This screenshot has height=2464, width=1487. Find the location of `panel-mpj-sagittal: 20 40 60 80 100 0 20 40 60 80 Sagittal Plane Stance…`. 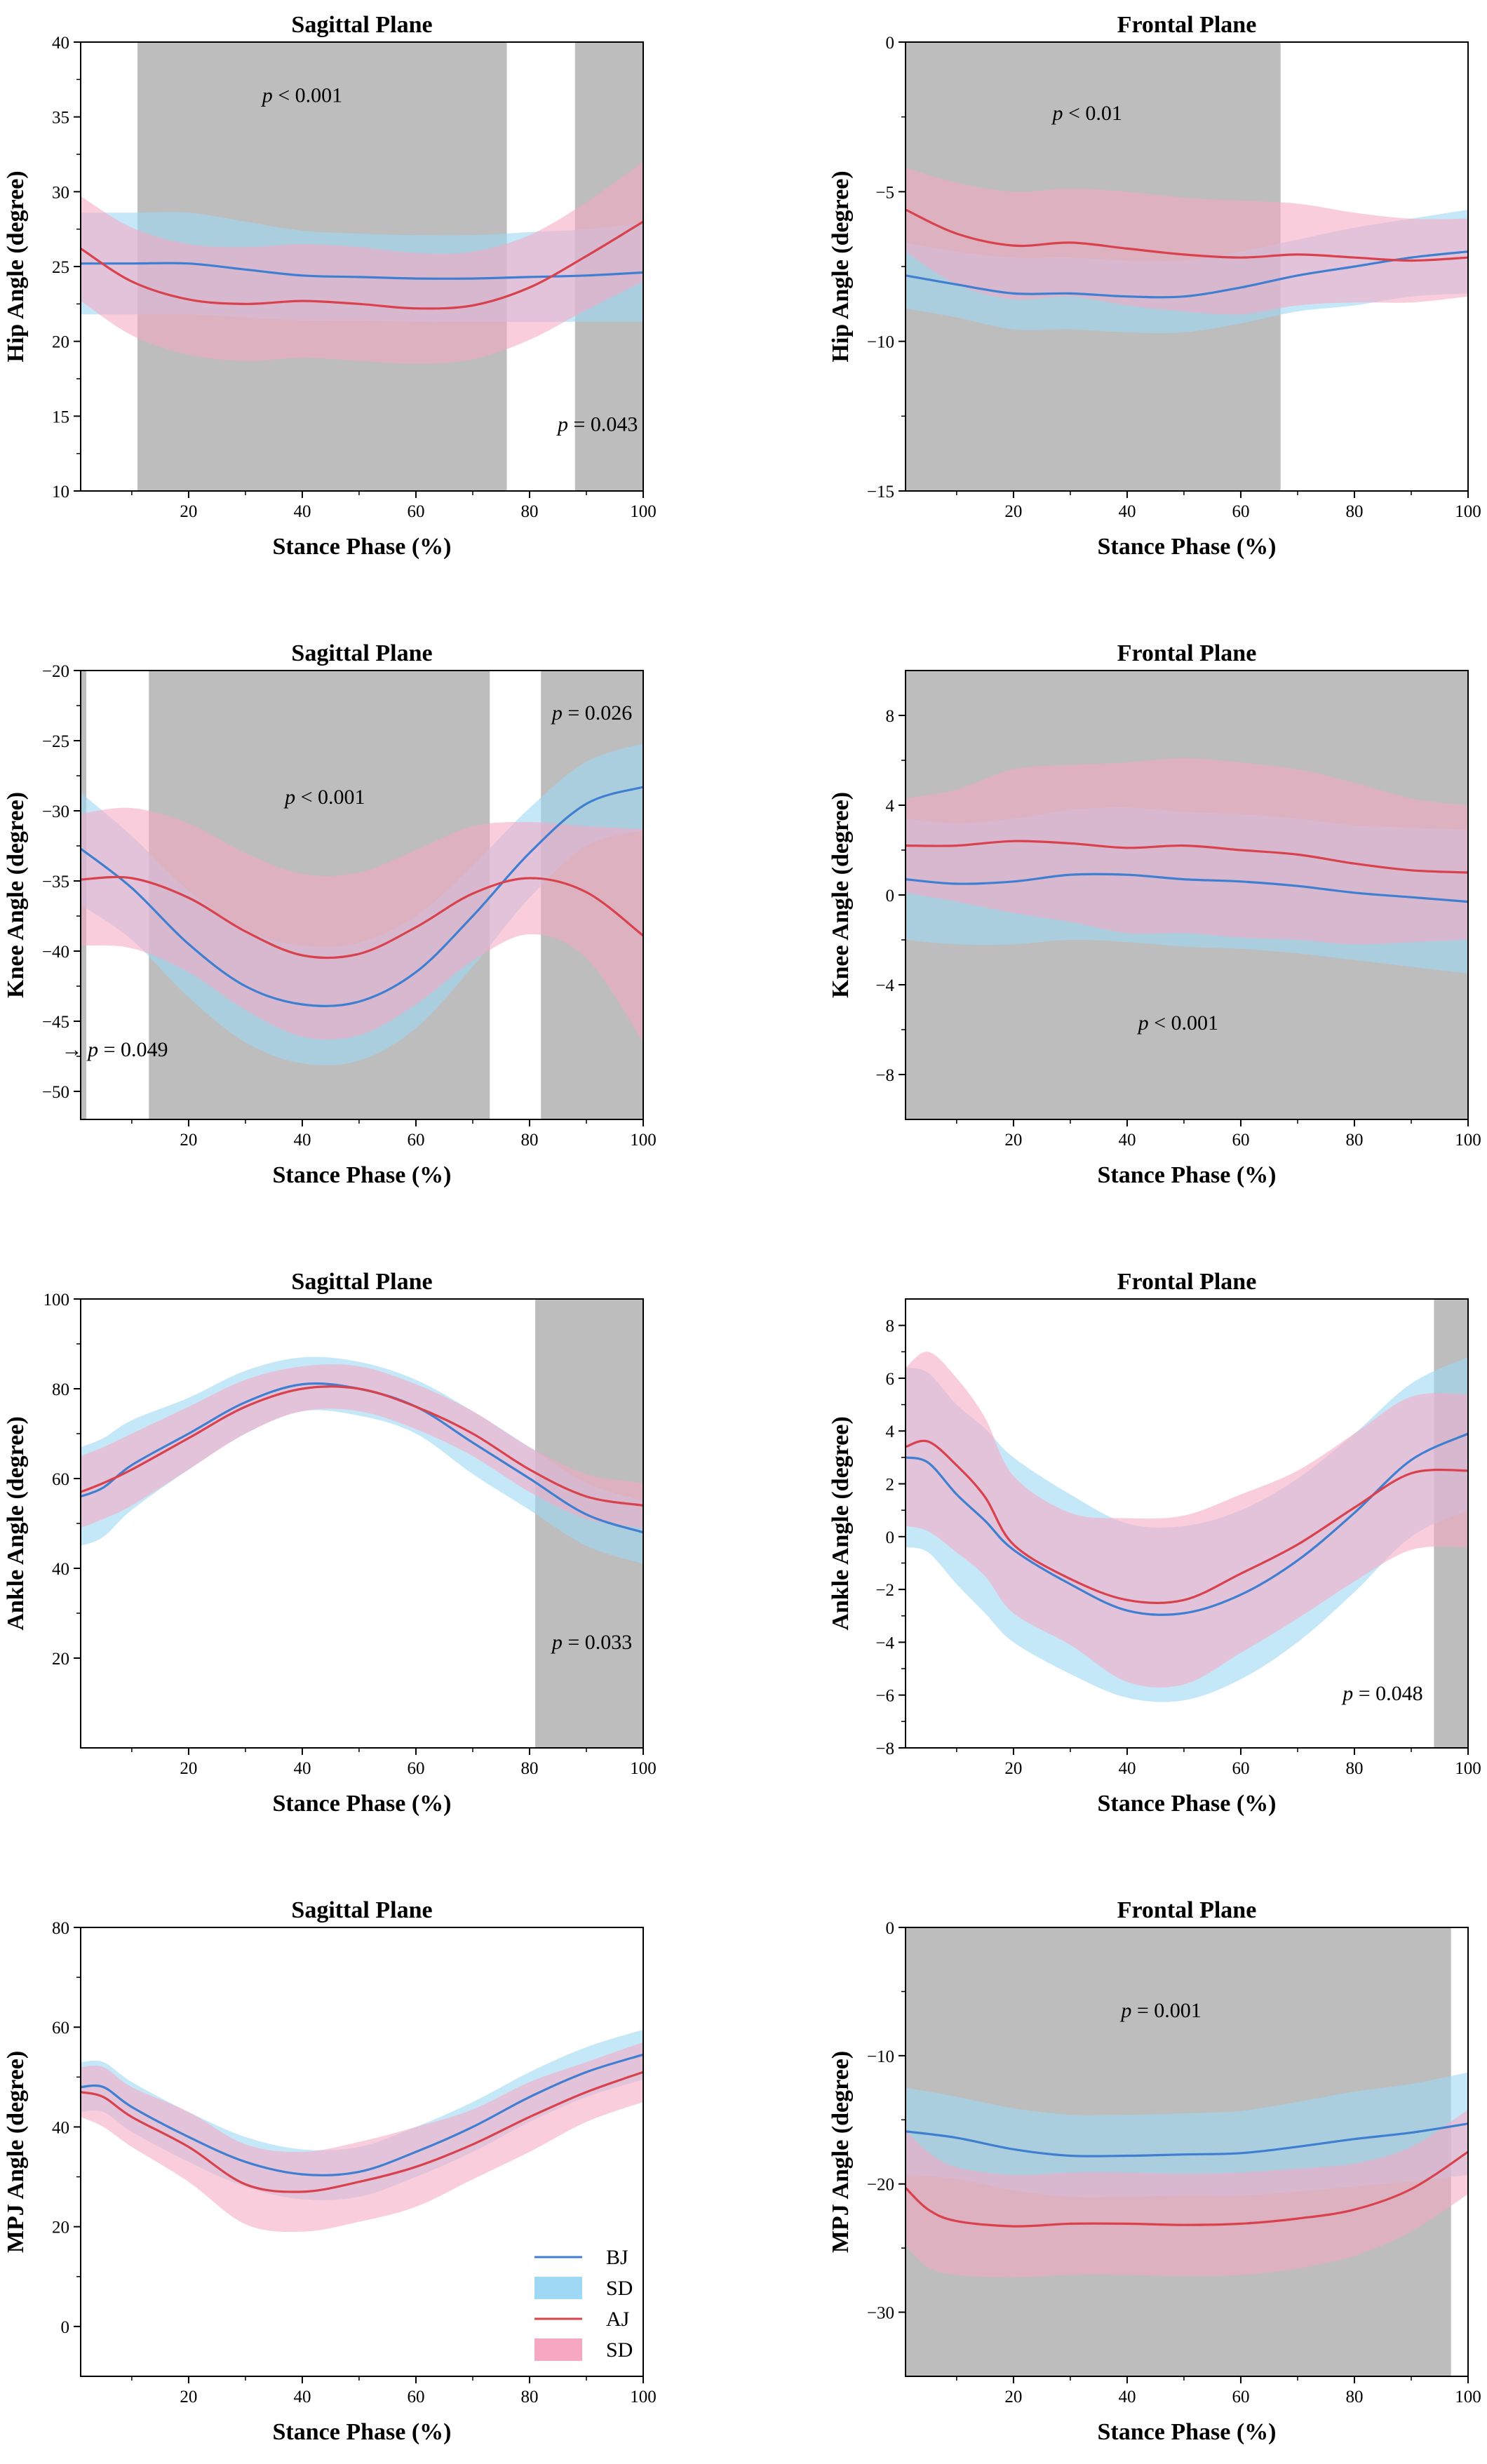

panel-mpj-sagittal: 20 40 60 80 100 0 20 40 60 80 Sagittal Plane Stance… is located at coordinates (330, 2171).